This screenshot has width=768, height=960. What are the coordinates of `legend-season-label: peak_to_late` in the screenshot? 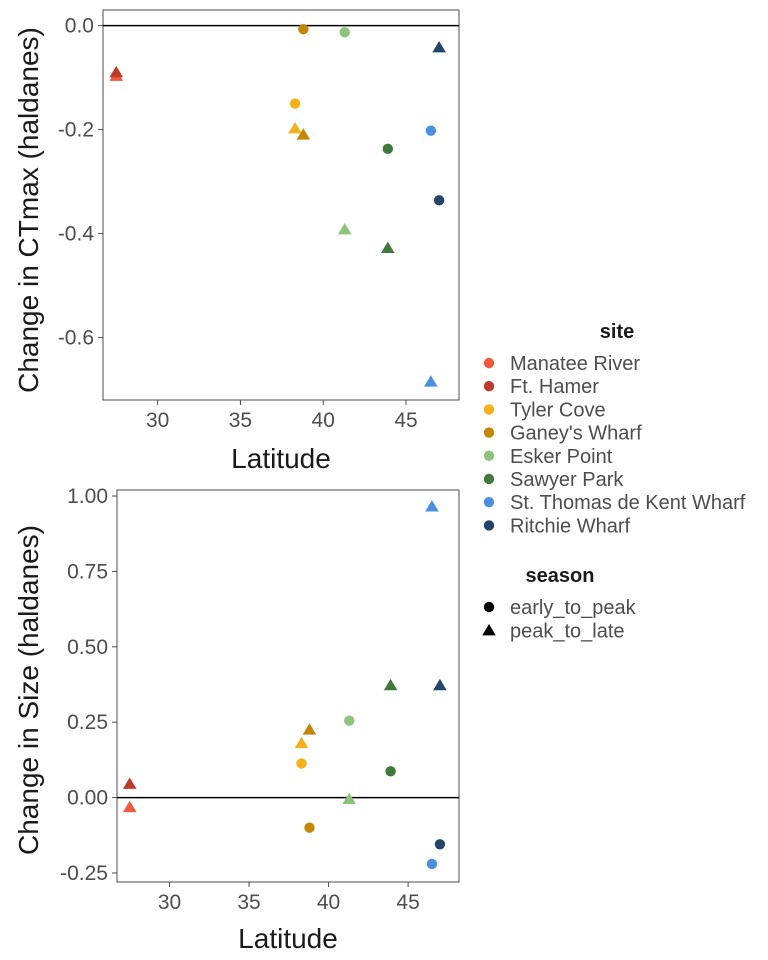 It's located at (567, 632).